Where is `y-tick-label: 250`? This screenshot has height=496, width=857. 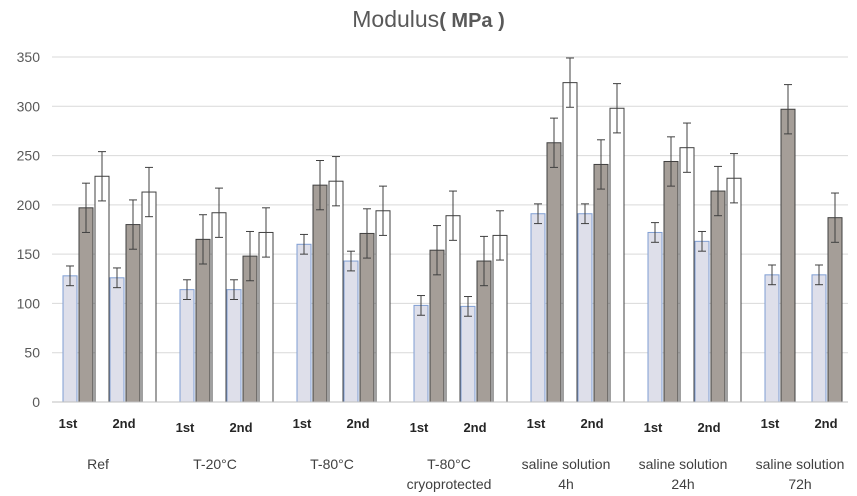 y-tick-label: 250 is located at coordinates (29, 156).